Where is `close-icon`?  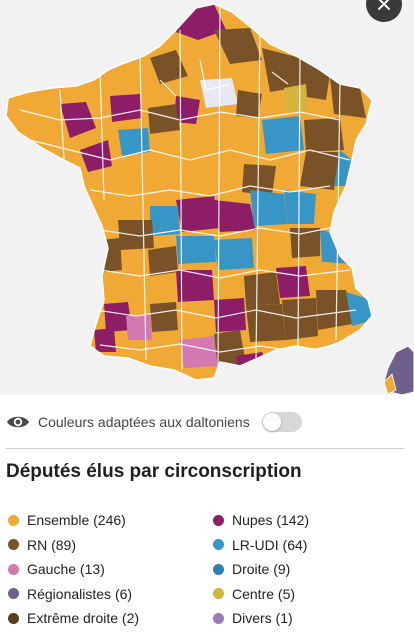 close-icon is located at coordinates (384, 5).